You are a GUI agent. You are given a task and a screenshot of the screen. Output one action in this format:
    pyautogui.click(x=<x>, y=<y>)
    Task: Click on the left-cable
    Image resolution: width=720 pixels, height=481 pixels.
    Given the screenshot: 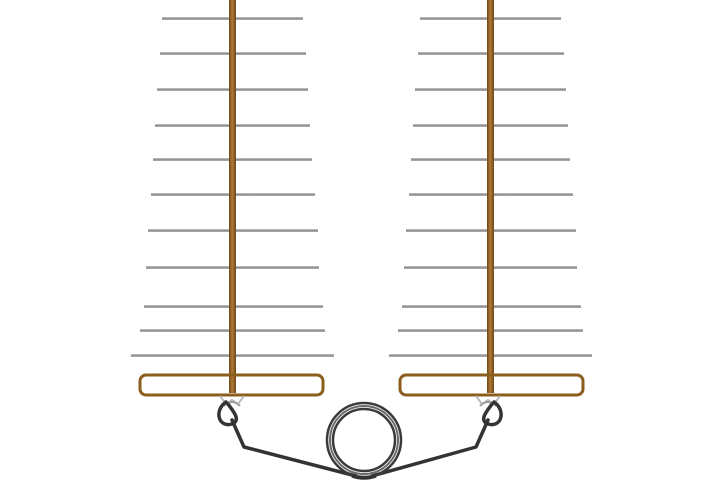 What is the action you would take?
    pyautogui.click(x=287, y=439)
    